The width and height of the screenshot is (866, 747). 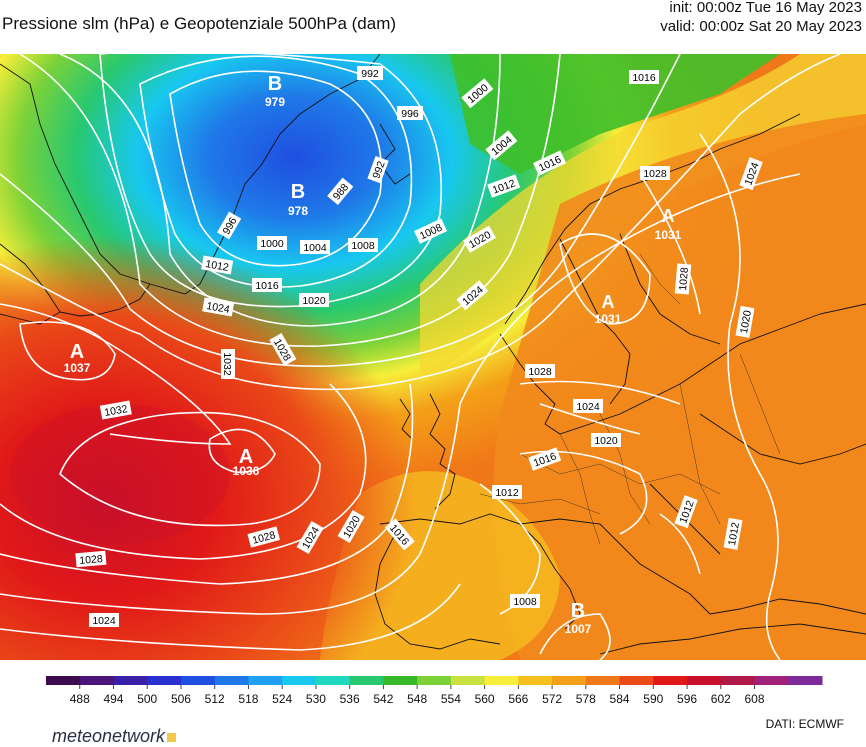 What do you see at coordinates (765, 8) in the screenshot?
I see `init-time: init: 00:00z Tue 16 May 2023` at bounding box center [765, 8].